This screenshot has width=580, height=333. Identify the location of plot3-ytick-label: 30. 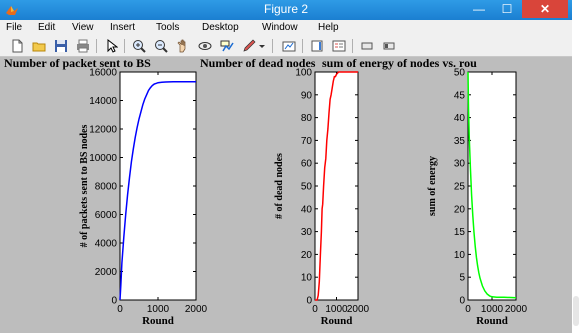
(460, 164).